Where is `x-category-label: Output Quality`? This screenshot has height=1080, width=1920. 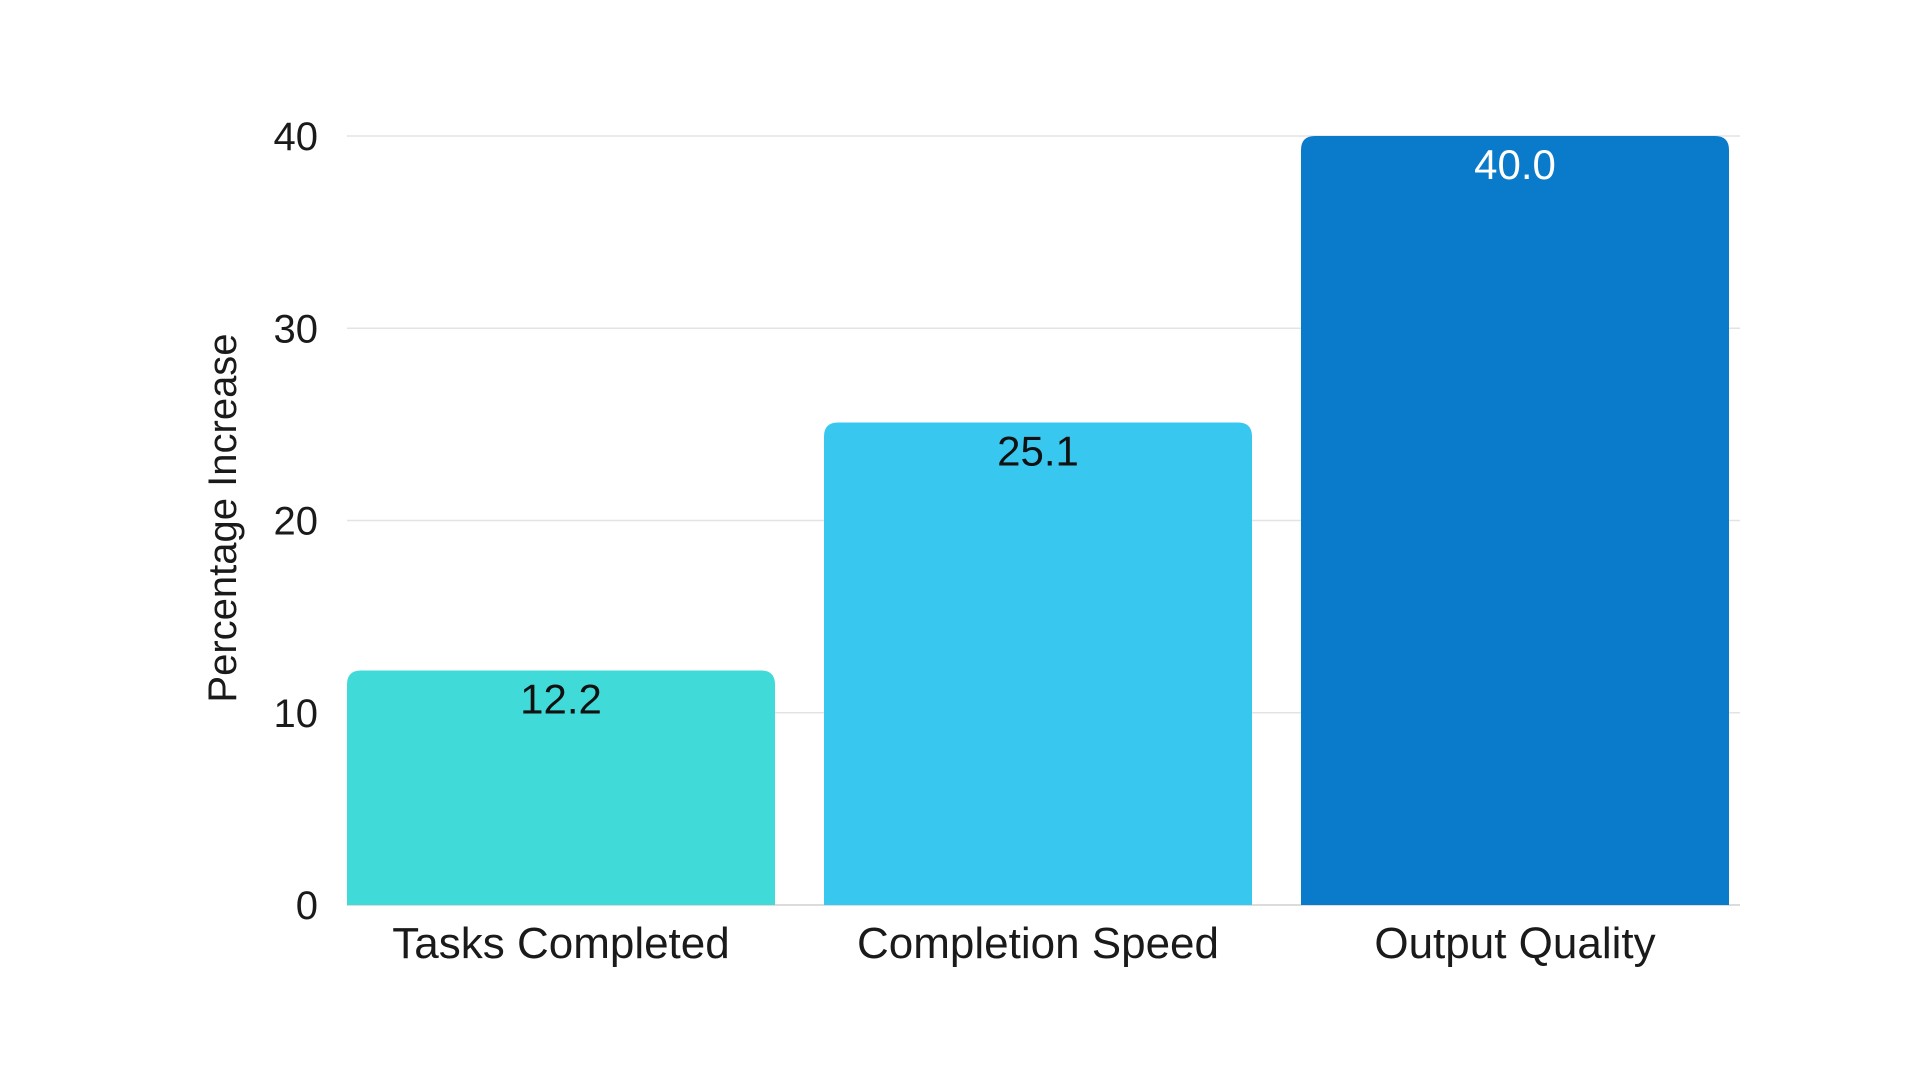
x-category-label: Output Quality is located at coordinates (1514, 943).